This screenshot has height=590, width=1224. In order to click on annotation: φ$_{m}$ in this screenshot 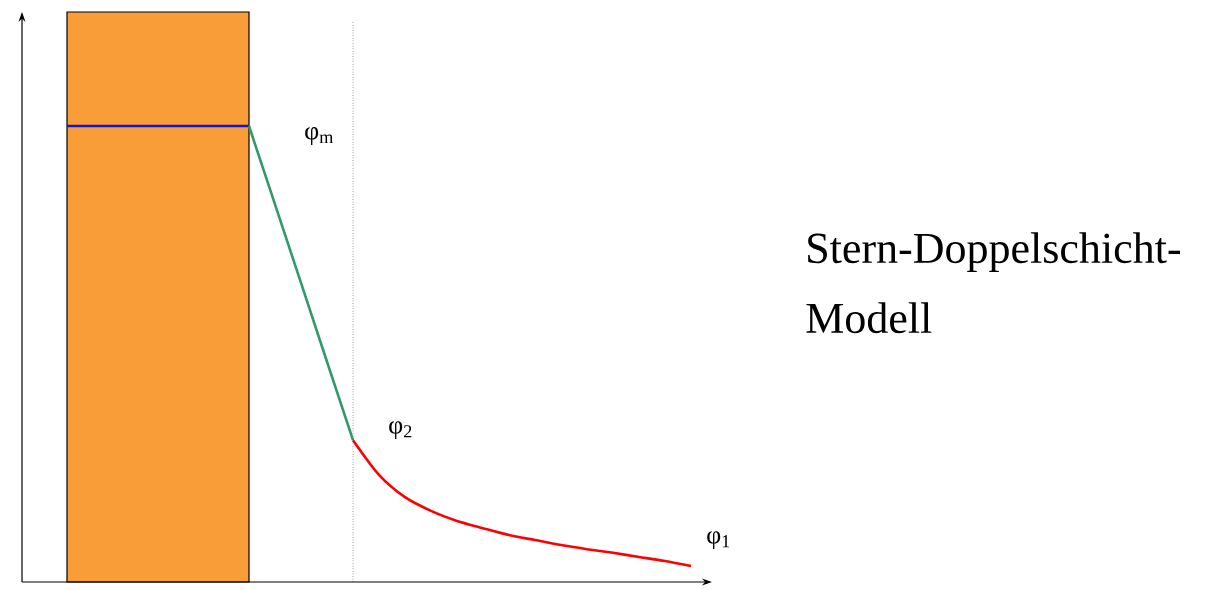, I will do `click(319, 136)`.